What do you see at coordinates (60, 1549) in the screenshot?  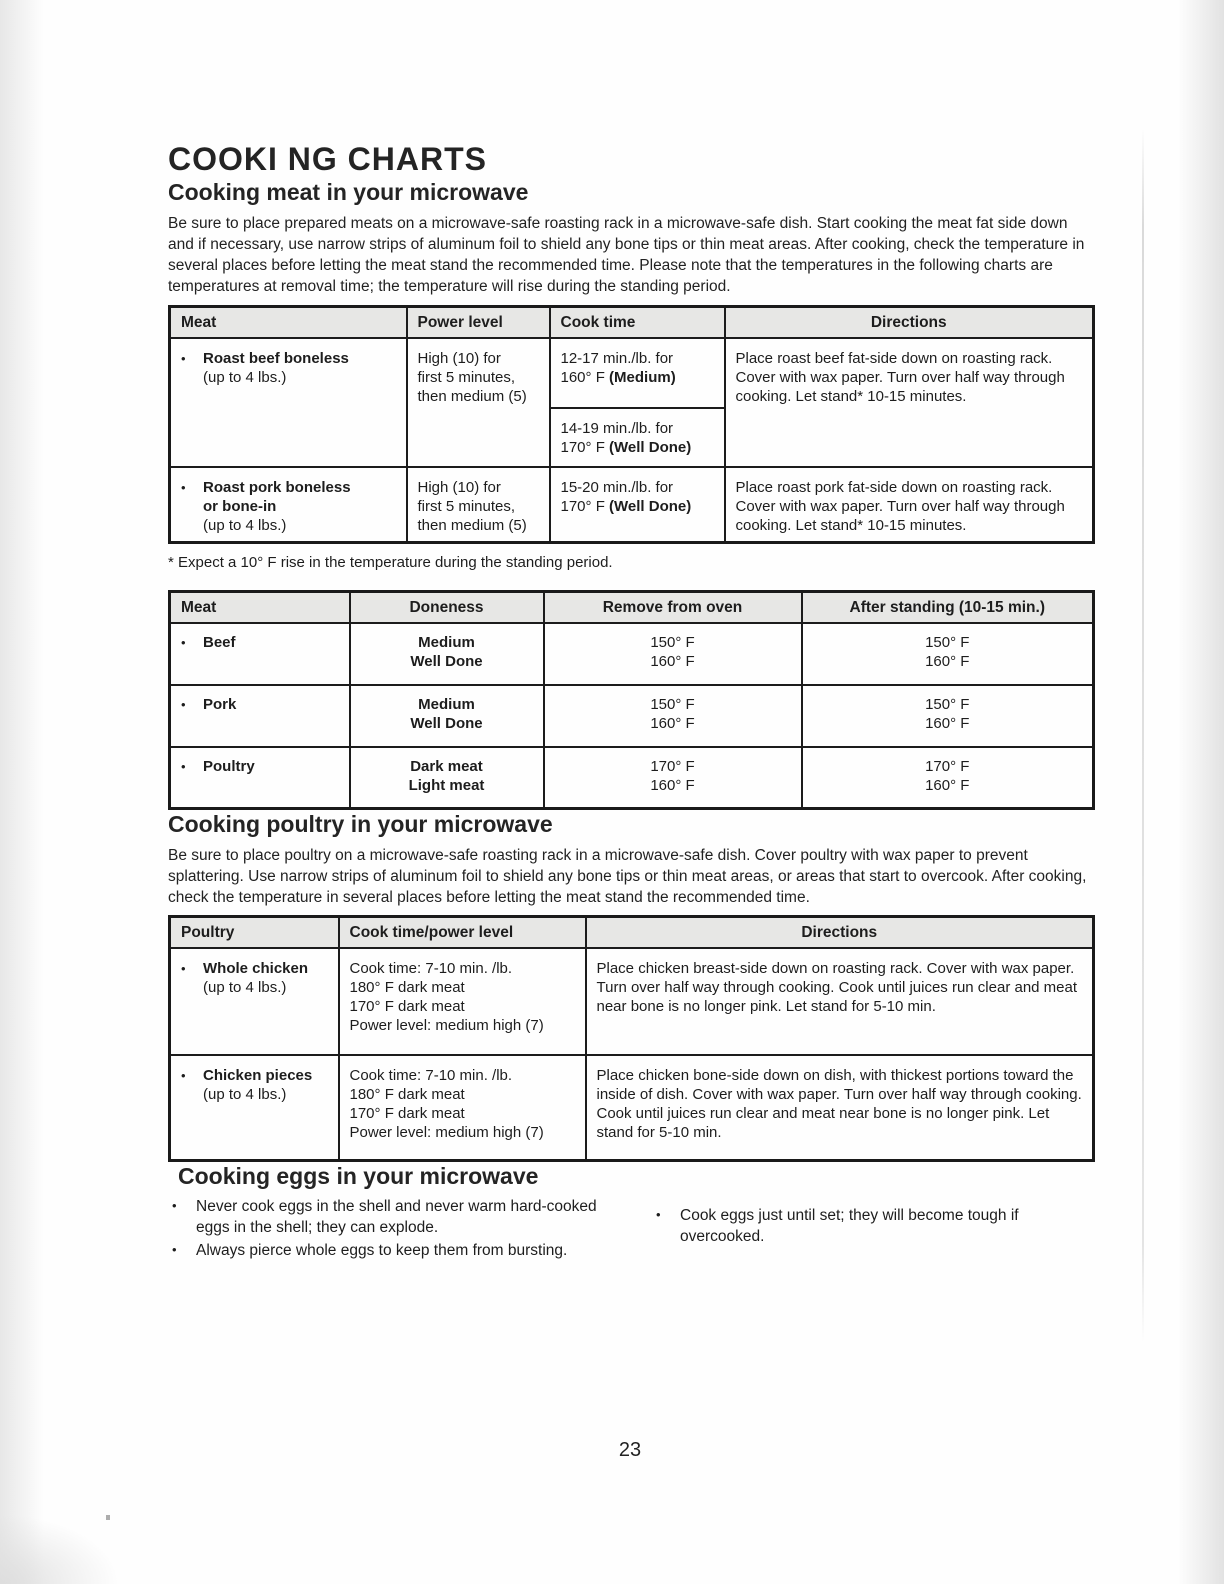 I see `page-corner-shadow` at bounding box center [60, 1549].